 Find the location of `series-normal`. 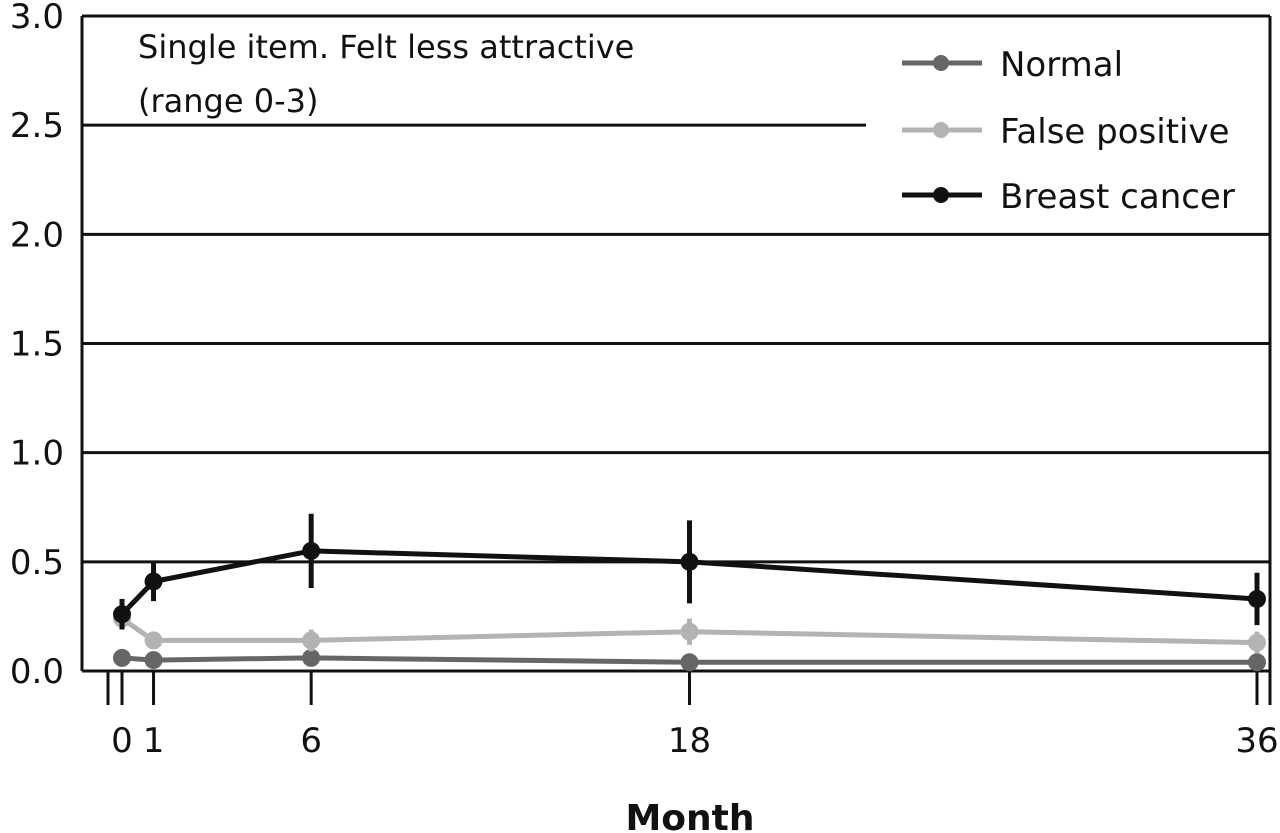

series-normal is located at coordinates (689, 660).